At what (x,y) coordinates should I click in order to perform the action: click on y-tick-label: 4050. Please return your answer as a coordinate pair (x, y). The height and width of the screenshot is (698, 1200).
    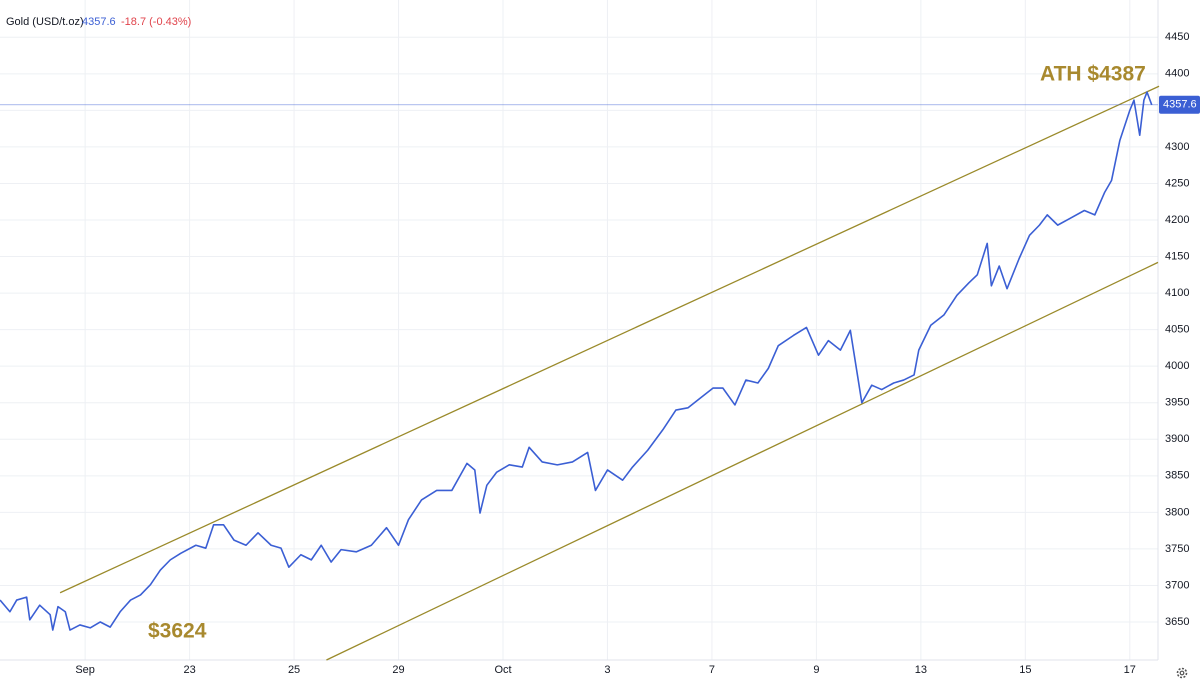
    Looking at the image, I should click on (1177, 330).